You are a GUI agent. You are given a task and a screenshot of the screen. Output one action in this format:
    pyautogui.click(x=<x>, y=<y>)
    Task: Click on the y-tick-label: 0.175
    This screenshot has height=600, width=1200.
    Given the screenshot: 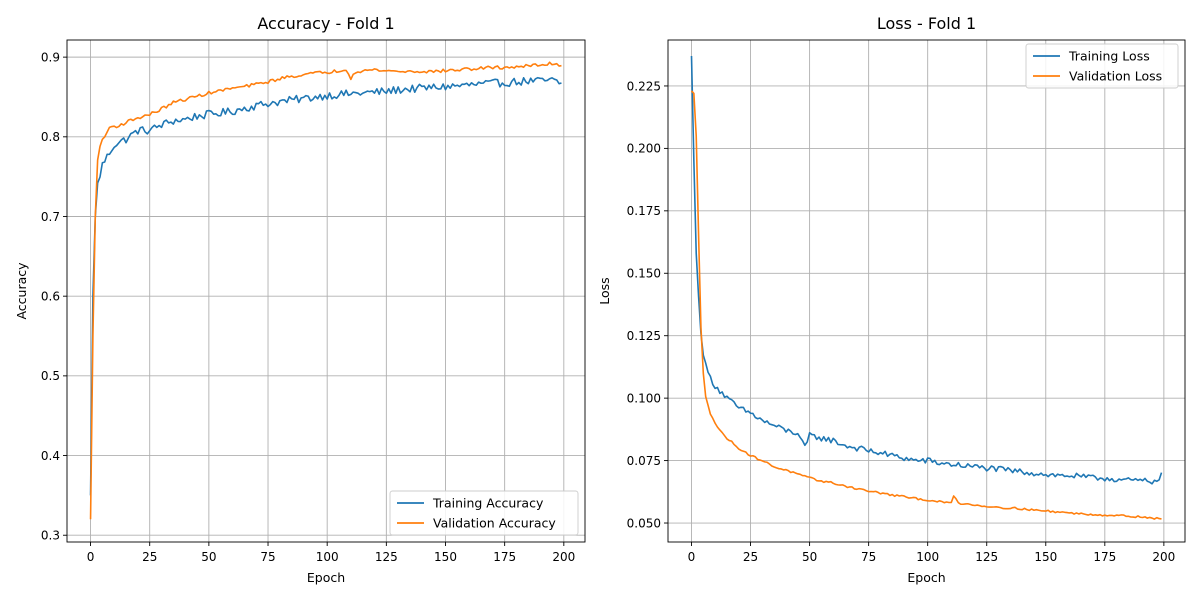 What is the action you would take?
    pyautogui.click(x=644, y=211)
    